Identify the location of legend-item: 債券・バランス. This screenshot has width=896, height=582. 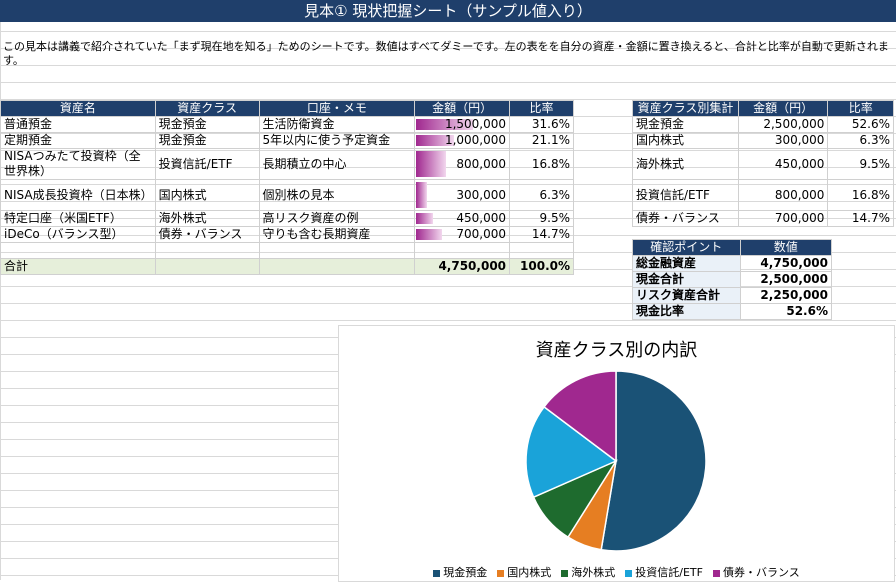
(756, 572).